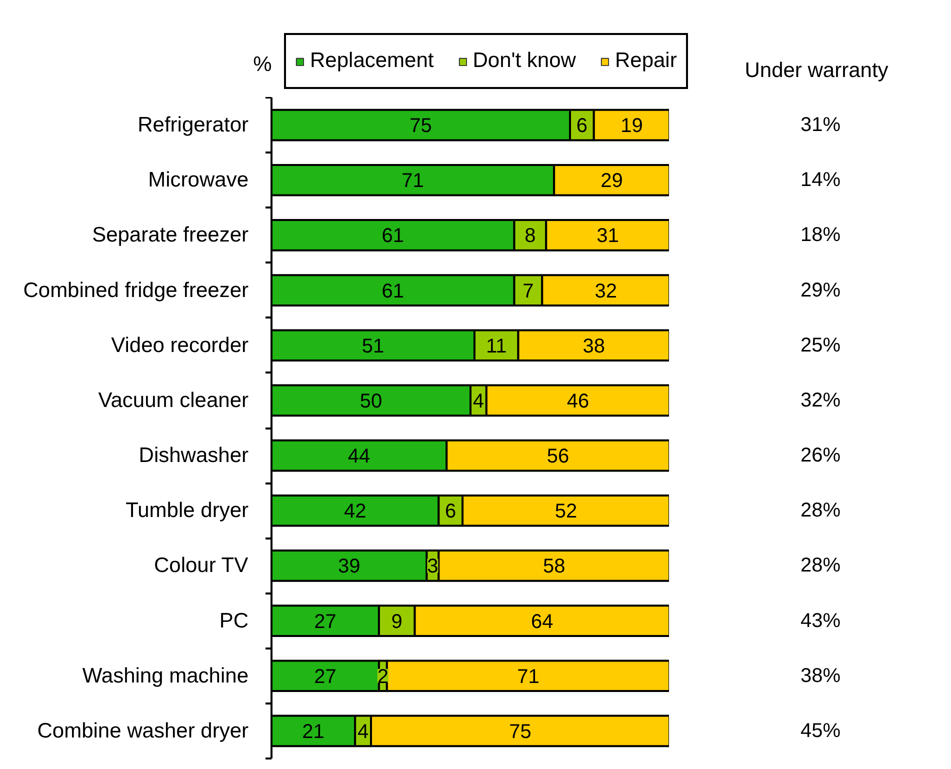  I want to click on y-tick-label: Dishwasher, so click(193, 456).